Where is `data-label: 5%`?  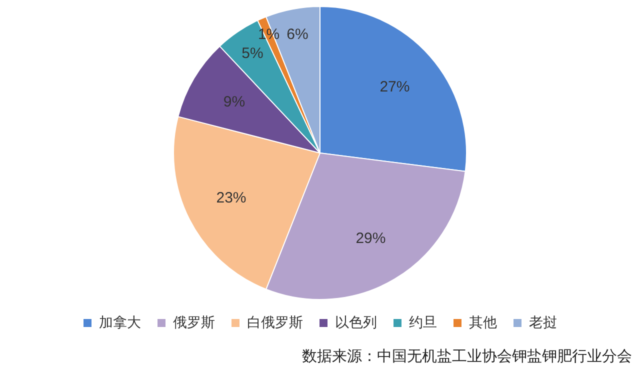
data-label: 5% is located at coordinates (253, 53).